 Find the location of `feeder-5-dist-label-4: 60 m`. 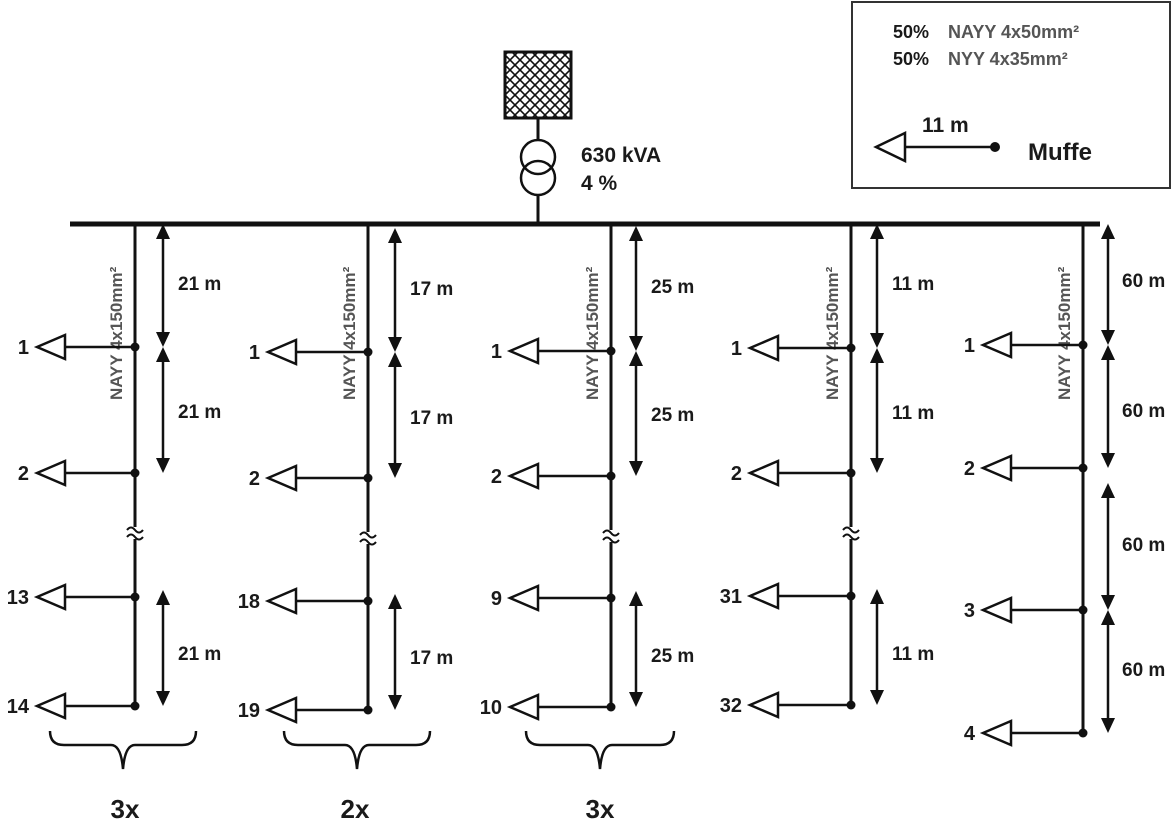

feeder-5-dist-label-4: 60 m is located at coordinates (1143, 670).